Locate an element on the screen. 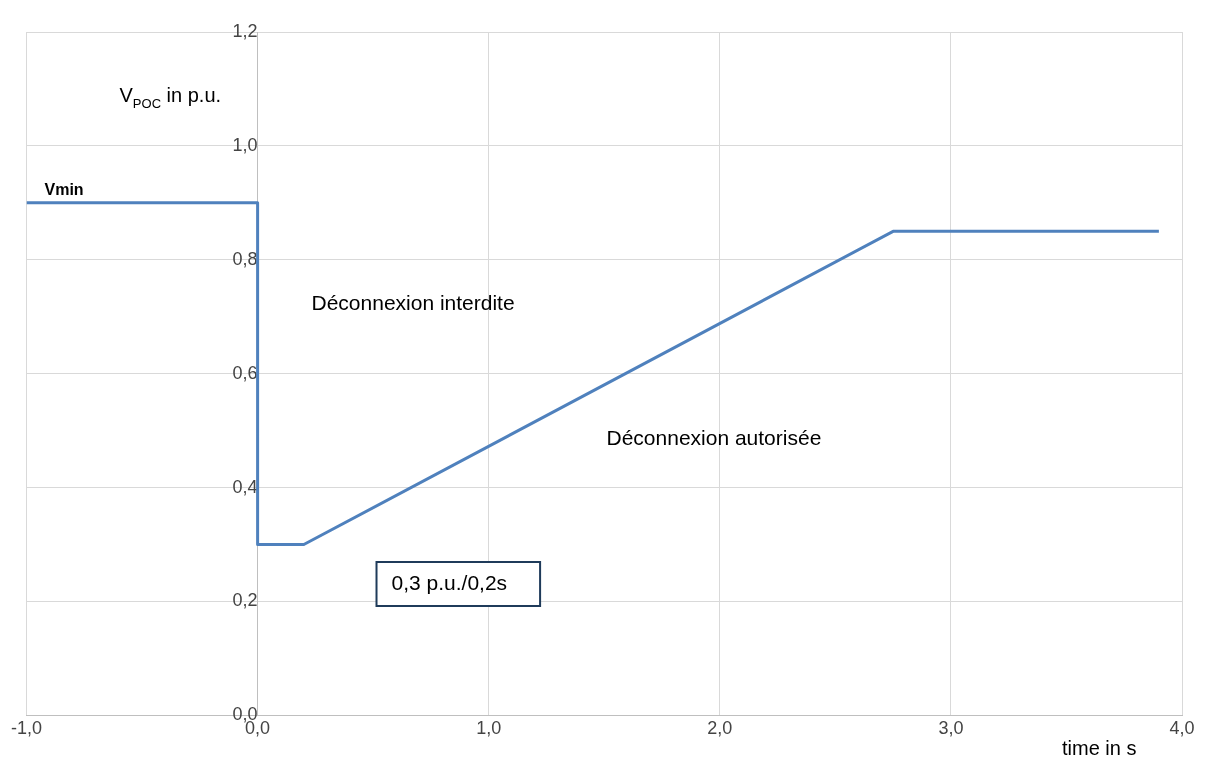 The image size is (1212, 769). annotation: Déconnexion interdite is located at coordinates (413, 302).